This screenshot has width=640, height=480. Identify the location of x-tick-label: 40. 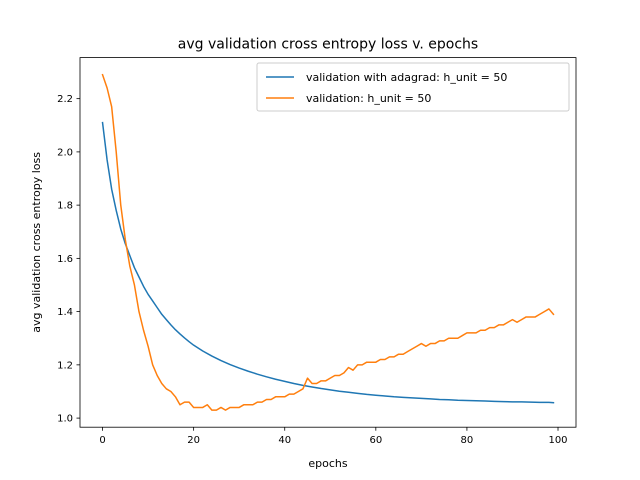
(284, 440).